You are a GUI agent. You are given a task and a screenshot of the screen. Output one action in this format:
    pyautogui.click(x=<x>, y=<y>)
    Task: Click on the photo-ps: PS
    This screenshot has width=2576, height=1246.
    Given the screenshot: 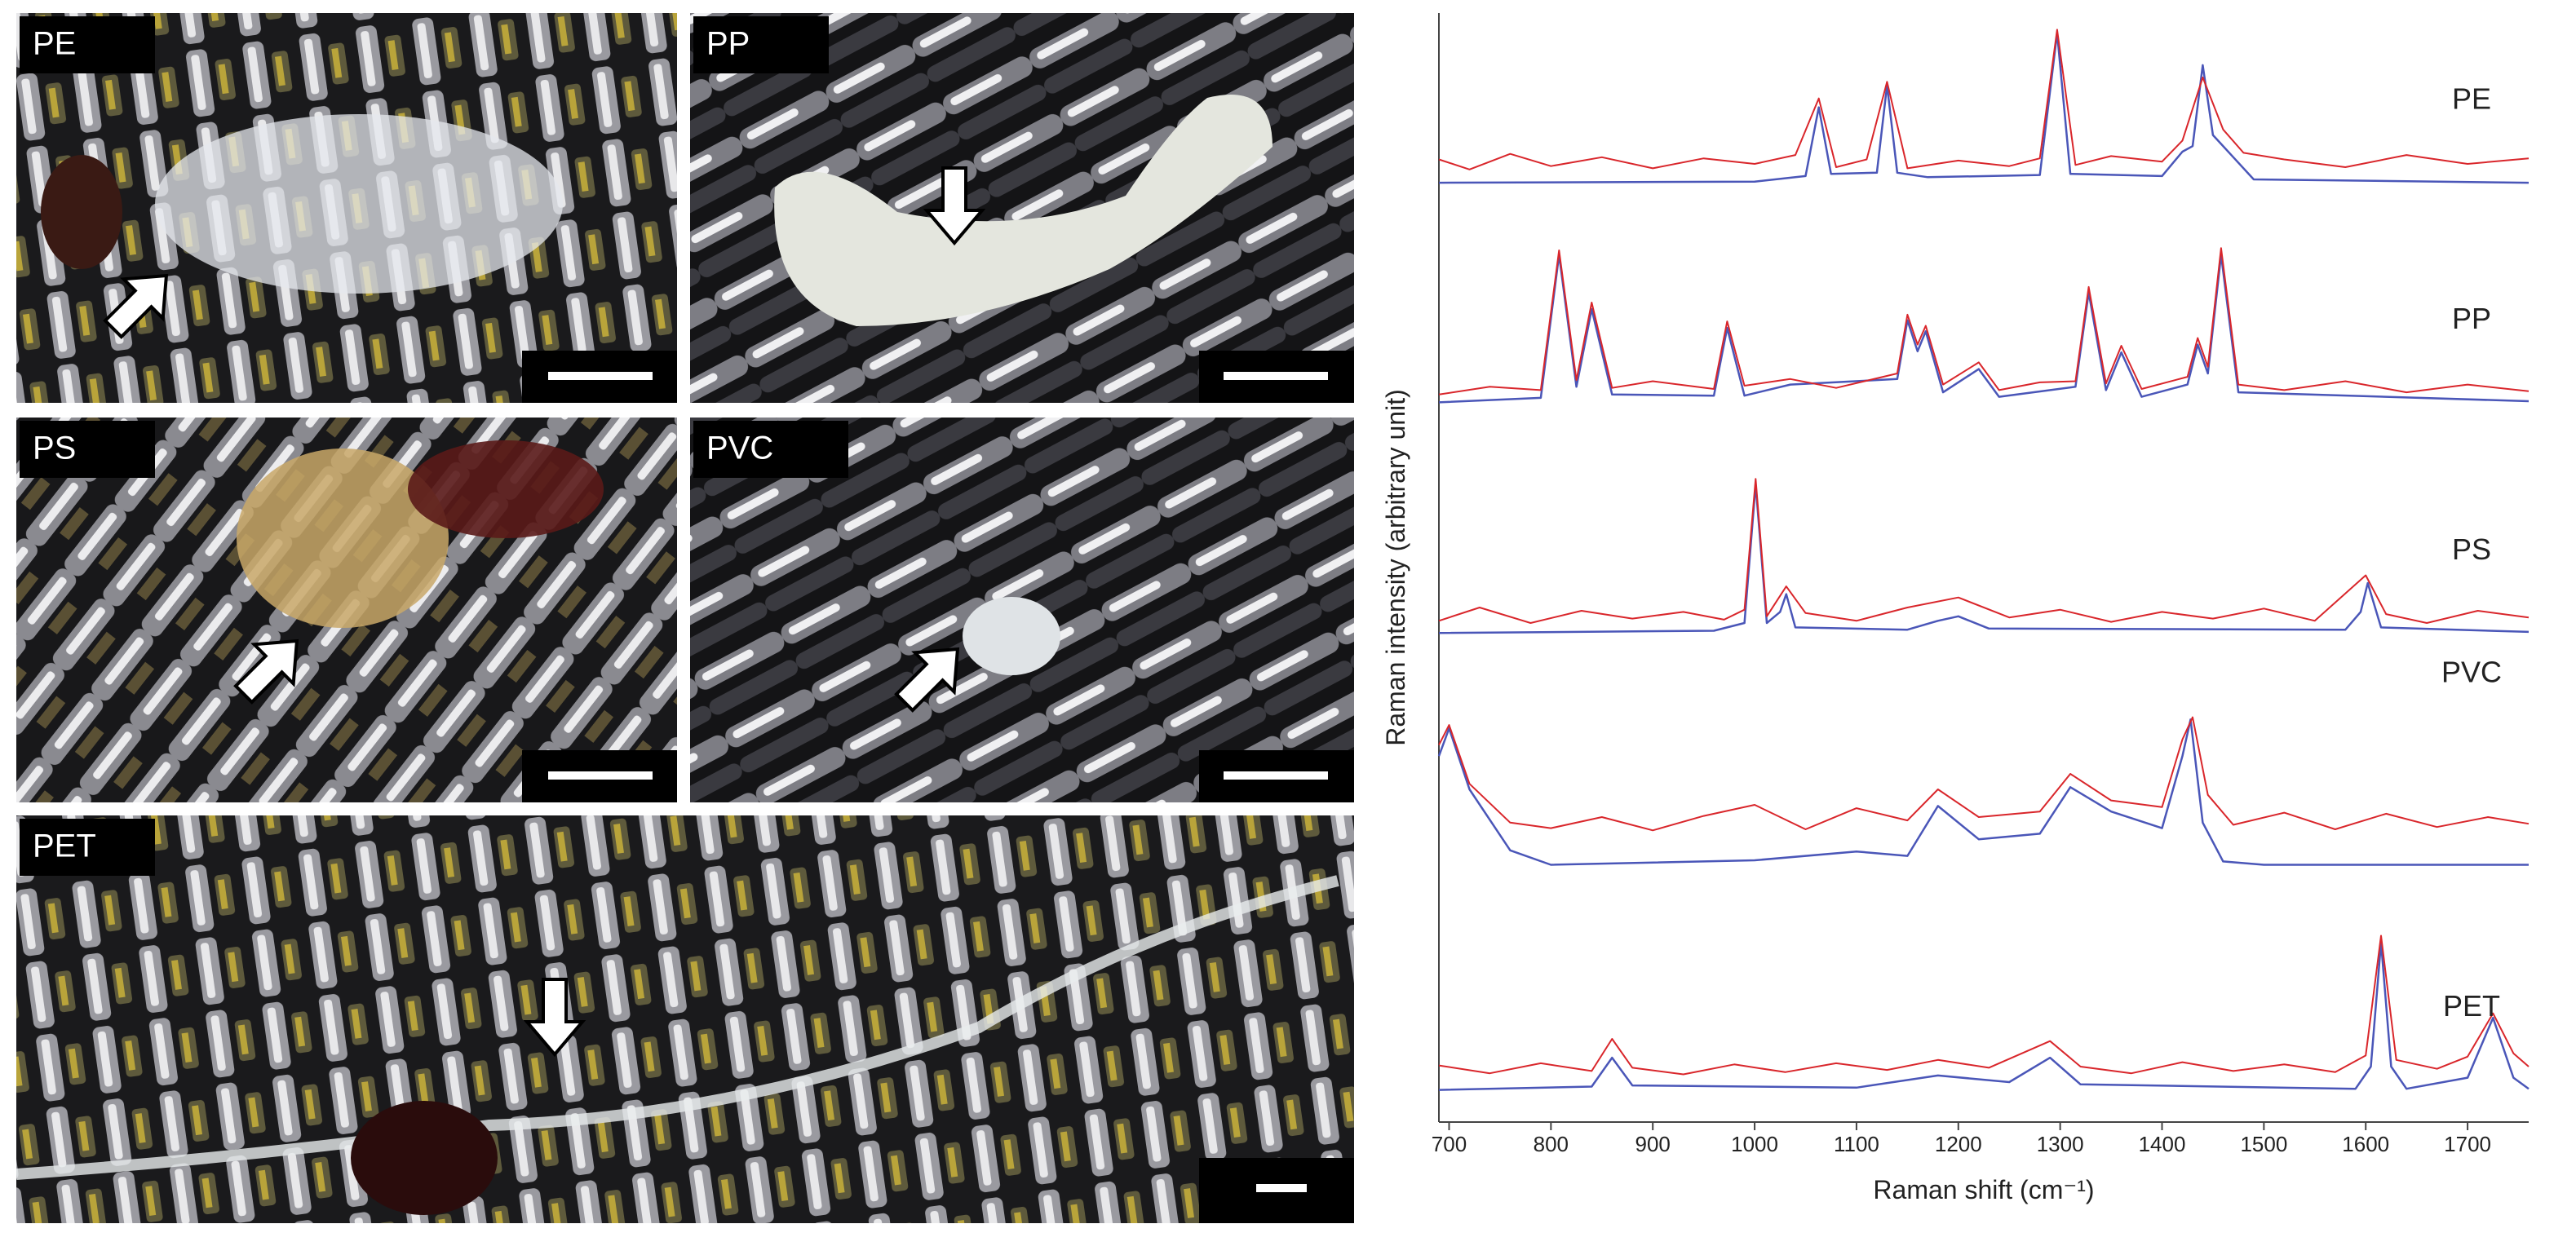 What is the action you would take?
    pyautogui.click(x=346, y=610)
    